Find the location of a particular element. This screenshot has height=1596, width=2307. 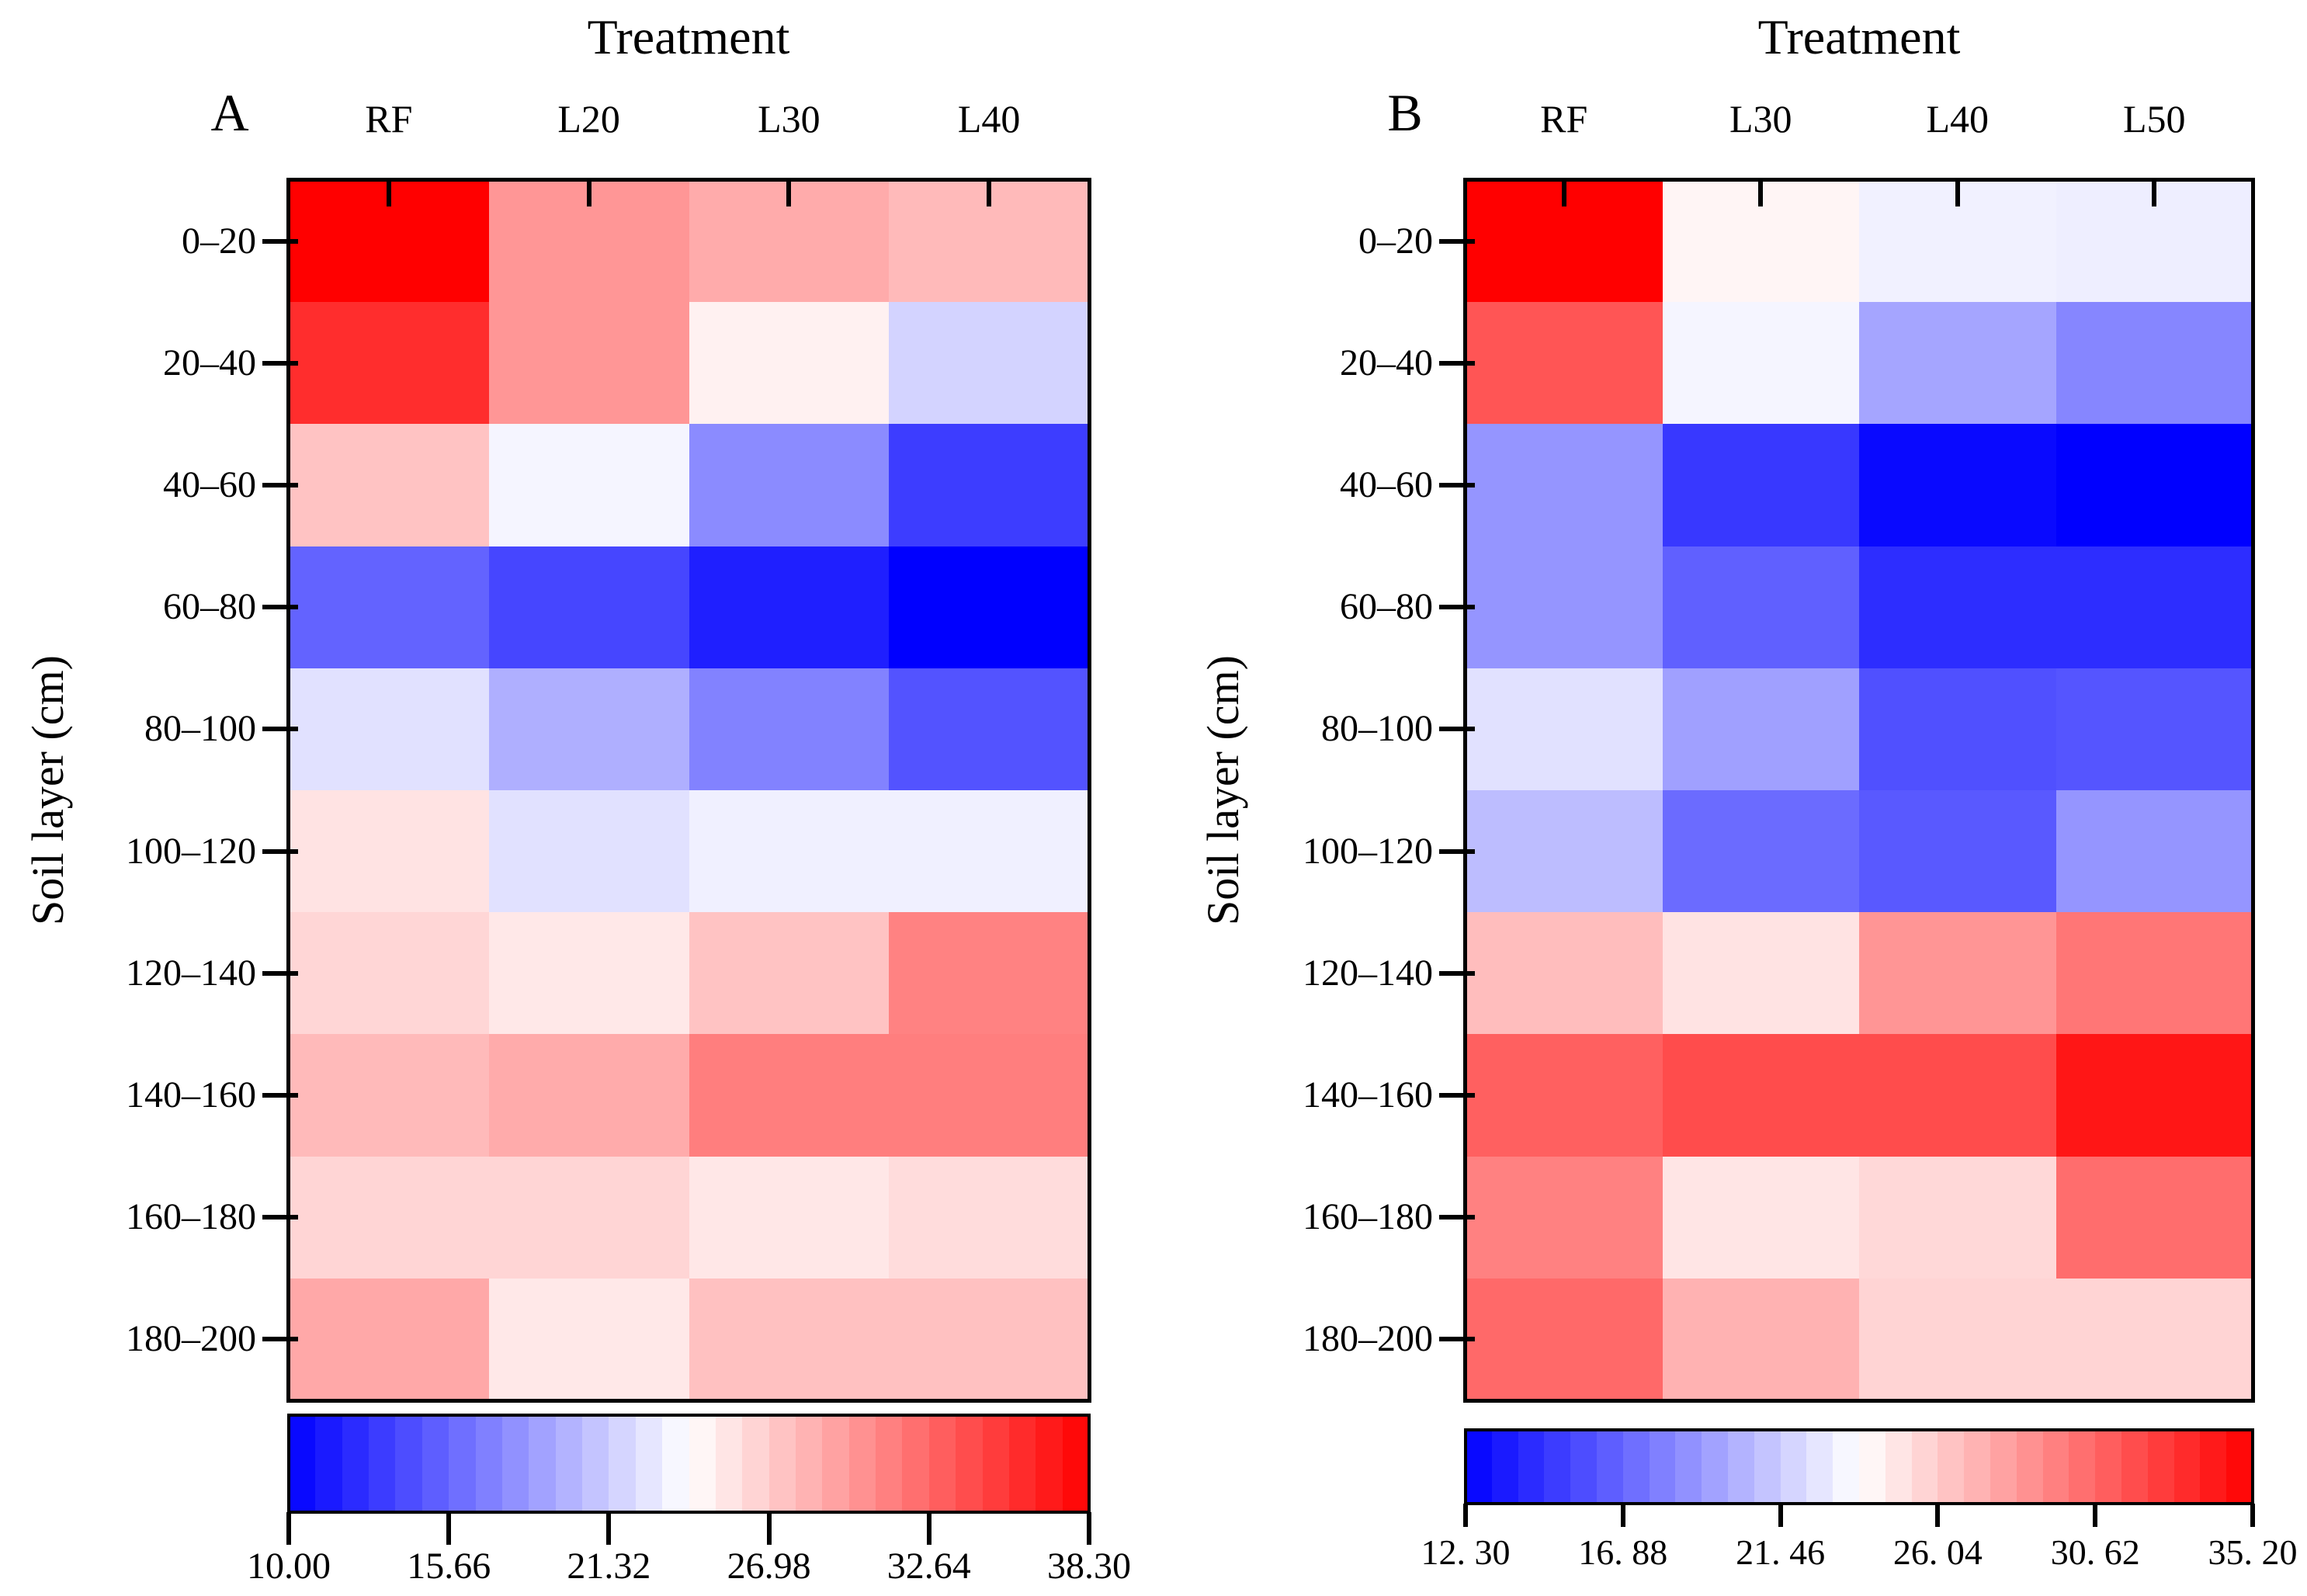

column-label: L20 is located at coordinates (588, 119).